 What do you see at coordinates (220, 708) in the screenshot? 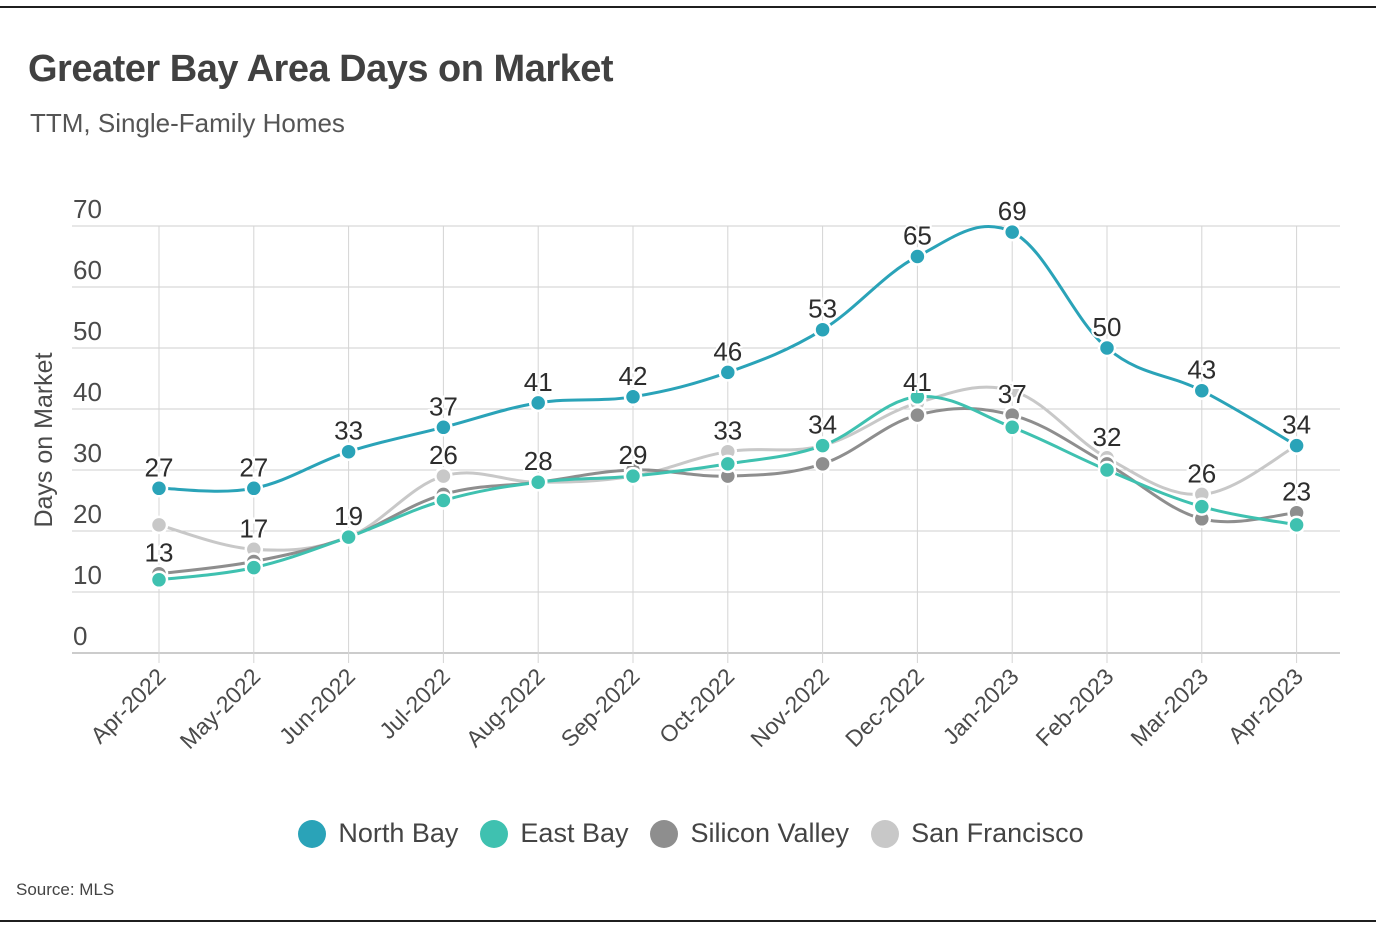
I see `x-tick-label: May-2022` at bounding box center [220, 708].